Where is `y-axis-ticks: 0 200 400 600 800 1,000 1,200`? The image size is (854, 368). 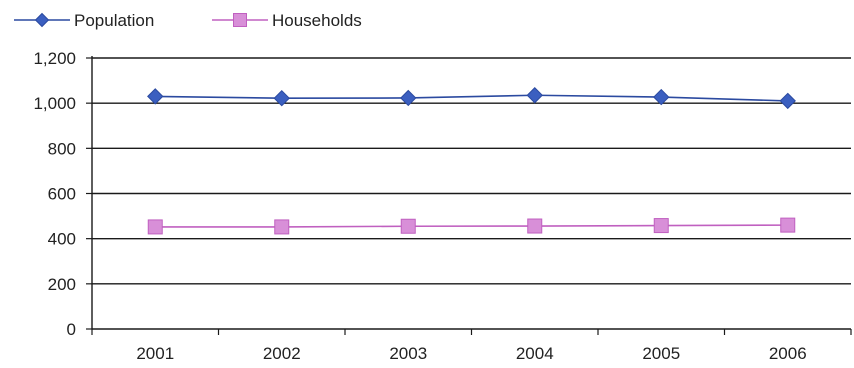
y-axis-ticks: 0 200 400 600 800 1,000 1,200 is located at coordinates (62, 194).